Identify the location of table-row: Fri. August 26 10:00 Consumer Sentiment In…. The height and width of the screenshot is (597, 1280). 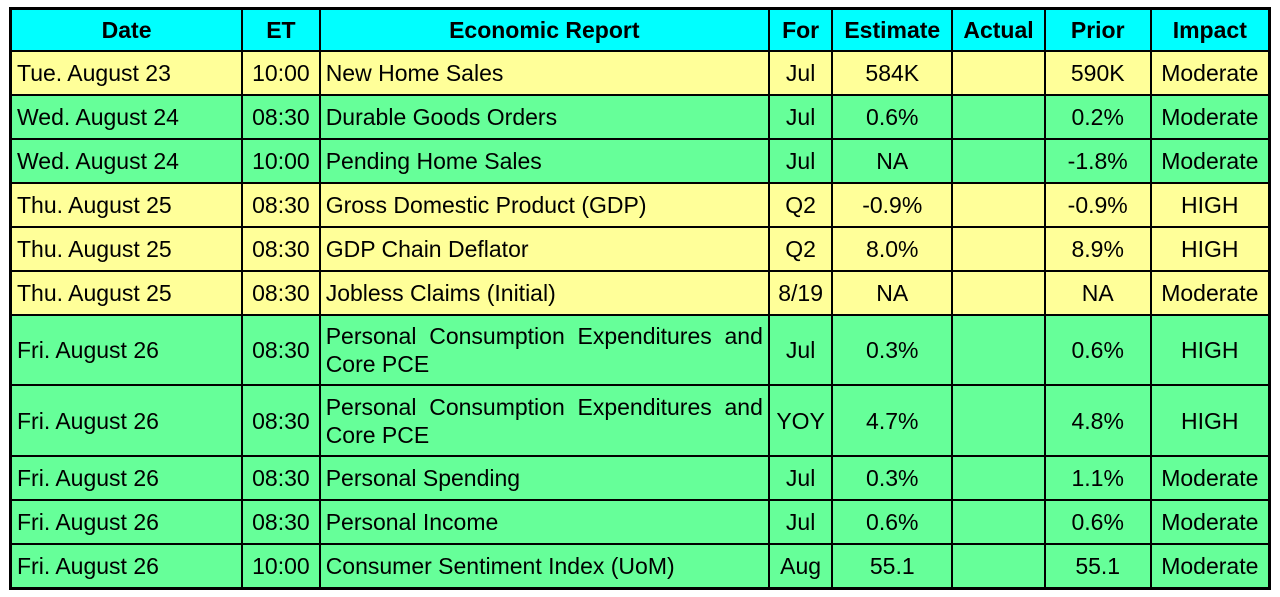
(640, 566).